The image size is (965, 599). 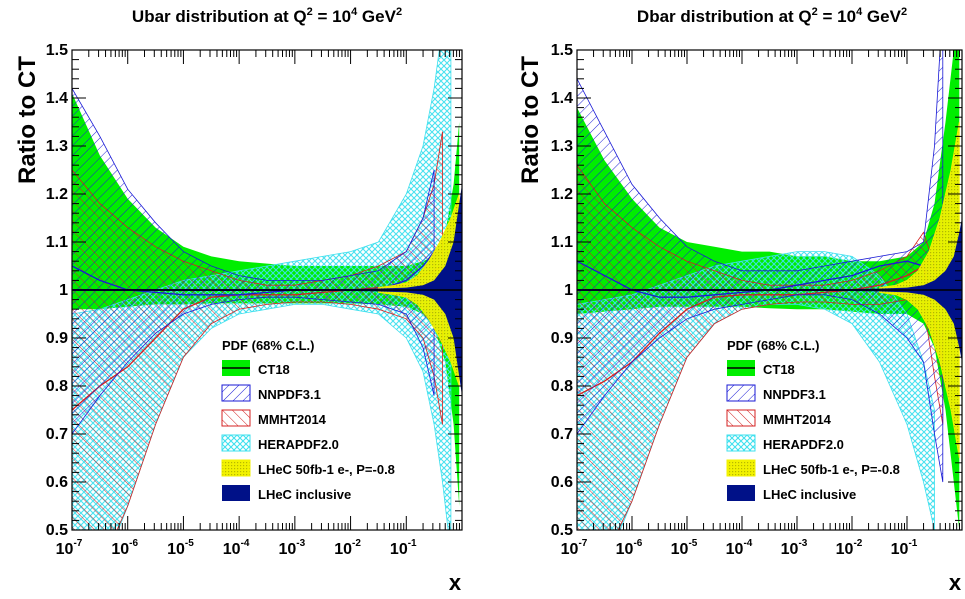 I want to click on chart-title: Dbar distribution at Q2 = 104 GeV2, so click(x=772, y=16).